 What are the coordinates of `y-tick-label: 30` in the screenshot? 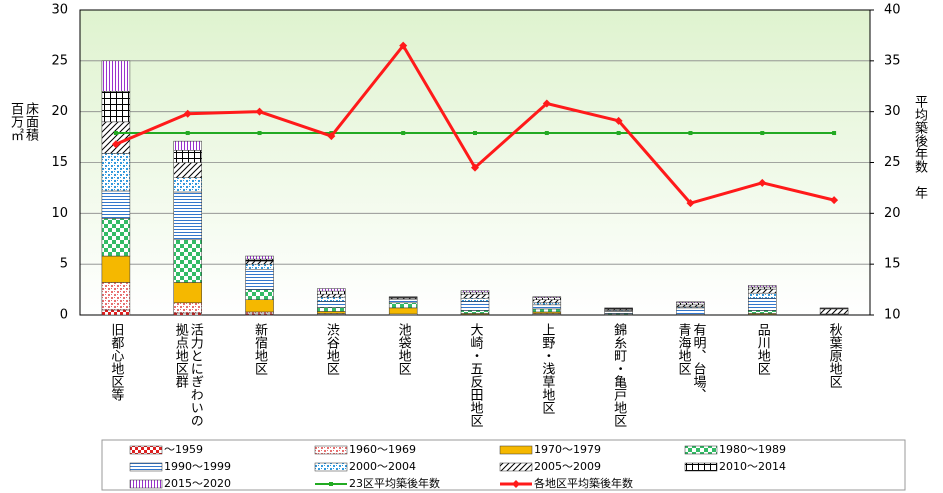 It's located at (59, 10).